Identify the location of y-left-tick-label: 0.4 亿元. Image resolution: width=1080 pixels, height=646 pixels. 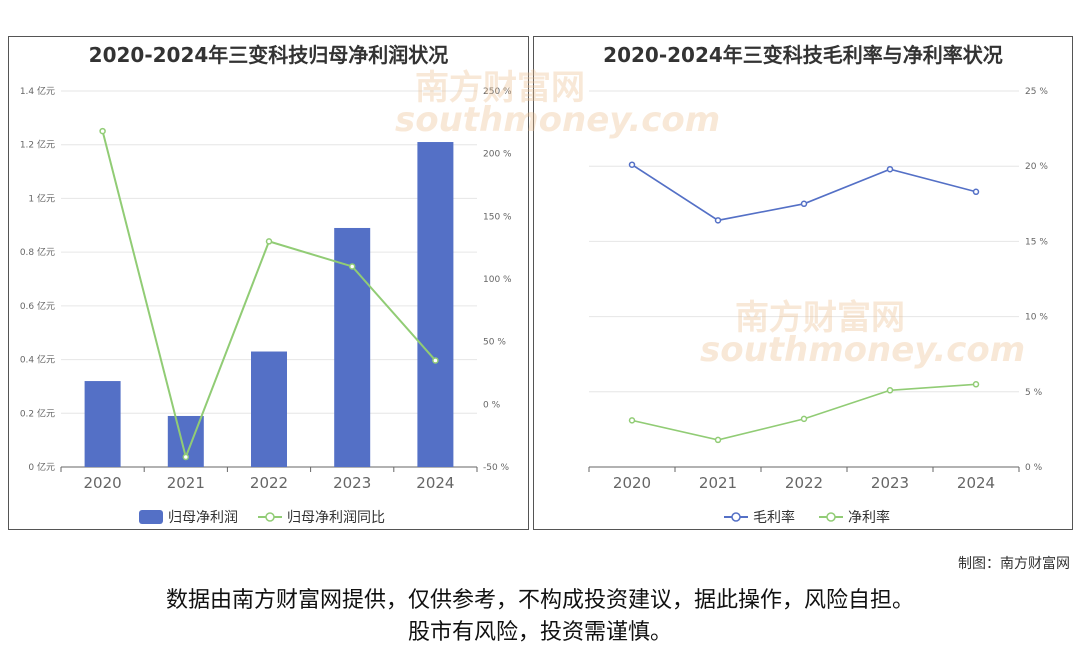
(37, 360).